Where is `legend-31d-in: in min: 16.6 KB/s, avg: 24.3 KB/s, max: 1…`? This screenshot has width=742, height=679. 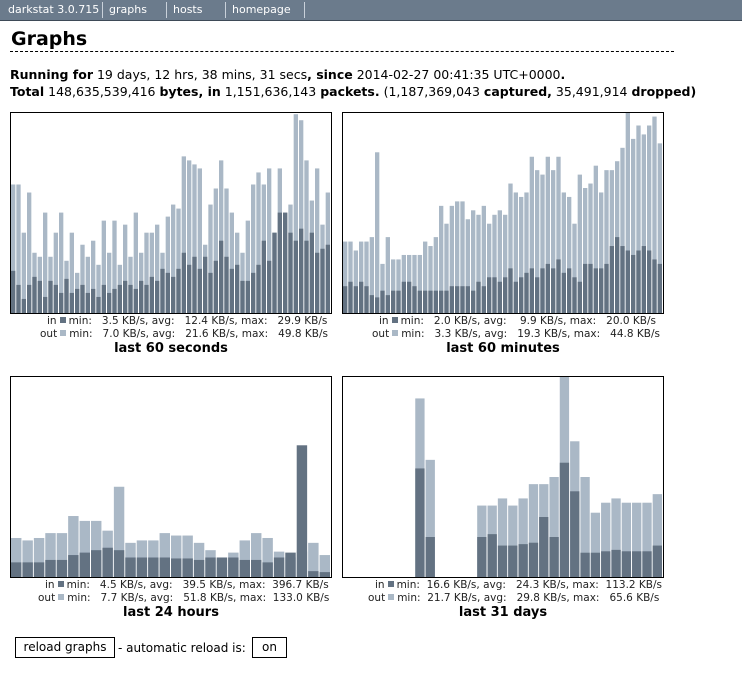
legend-31d-in: in min: 16.6 KB/s, avg: 24.3 KB/s, max: 1… is located at coordinates (519, 585).